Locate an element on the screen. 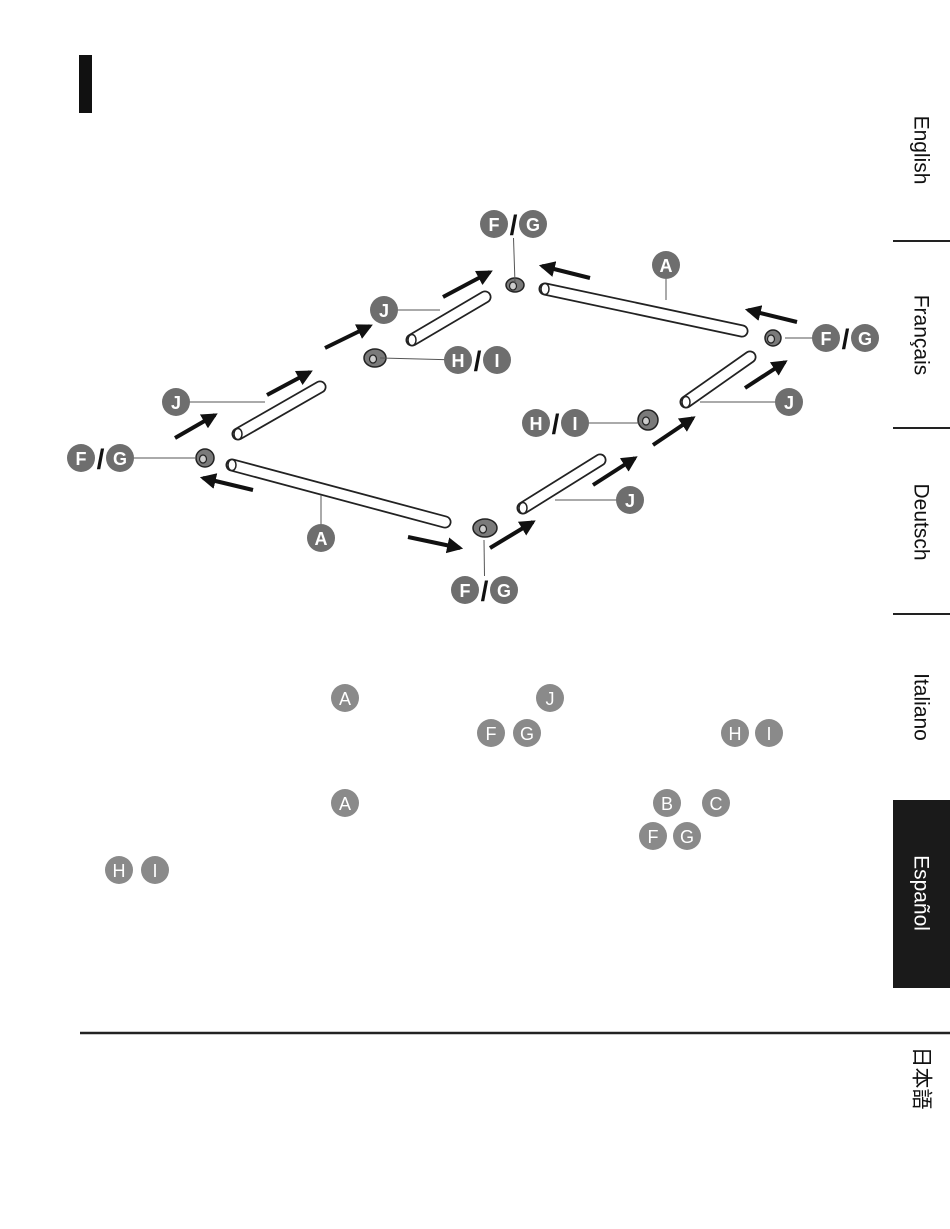 Image resolution: width=950 pixels, height=1229 pixels. language-tab: Français is located at coordinates (921, 335).